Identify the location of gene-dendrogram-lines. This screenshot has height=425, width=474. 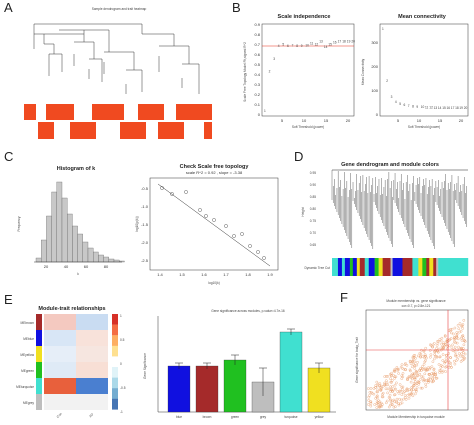
(399, 209).